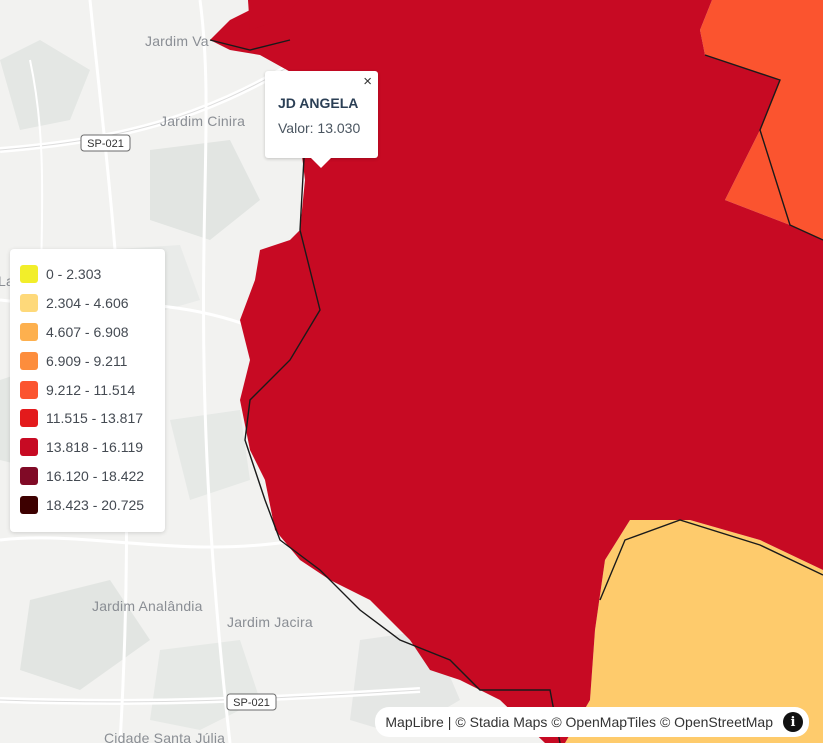  I want to click on legend-item: 9.212 - 11.514, so click(87, 389).